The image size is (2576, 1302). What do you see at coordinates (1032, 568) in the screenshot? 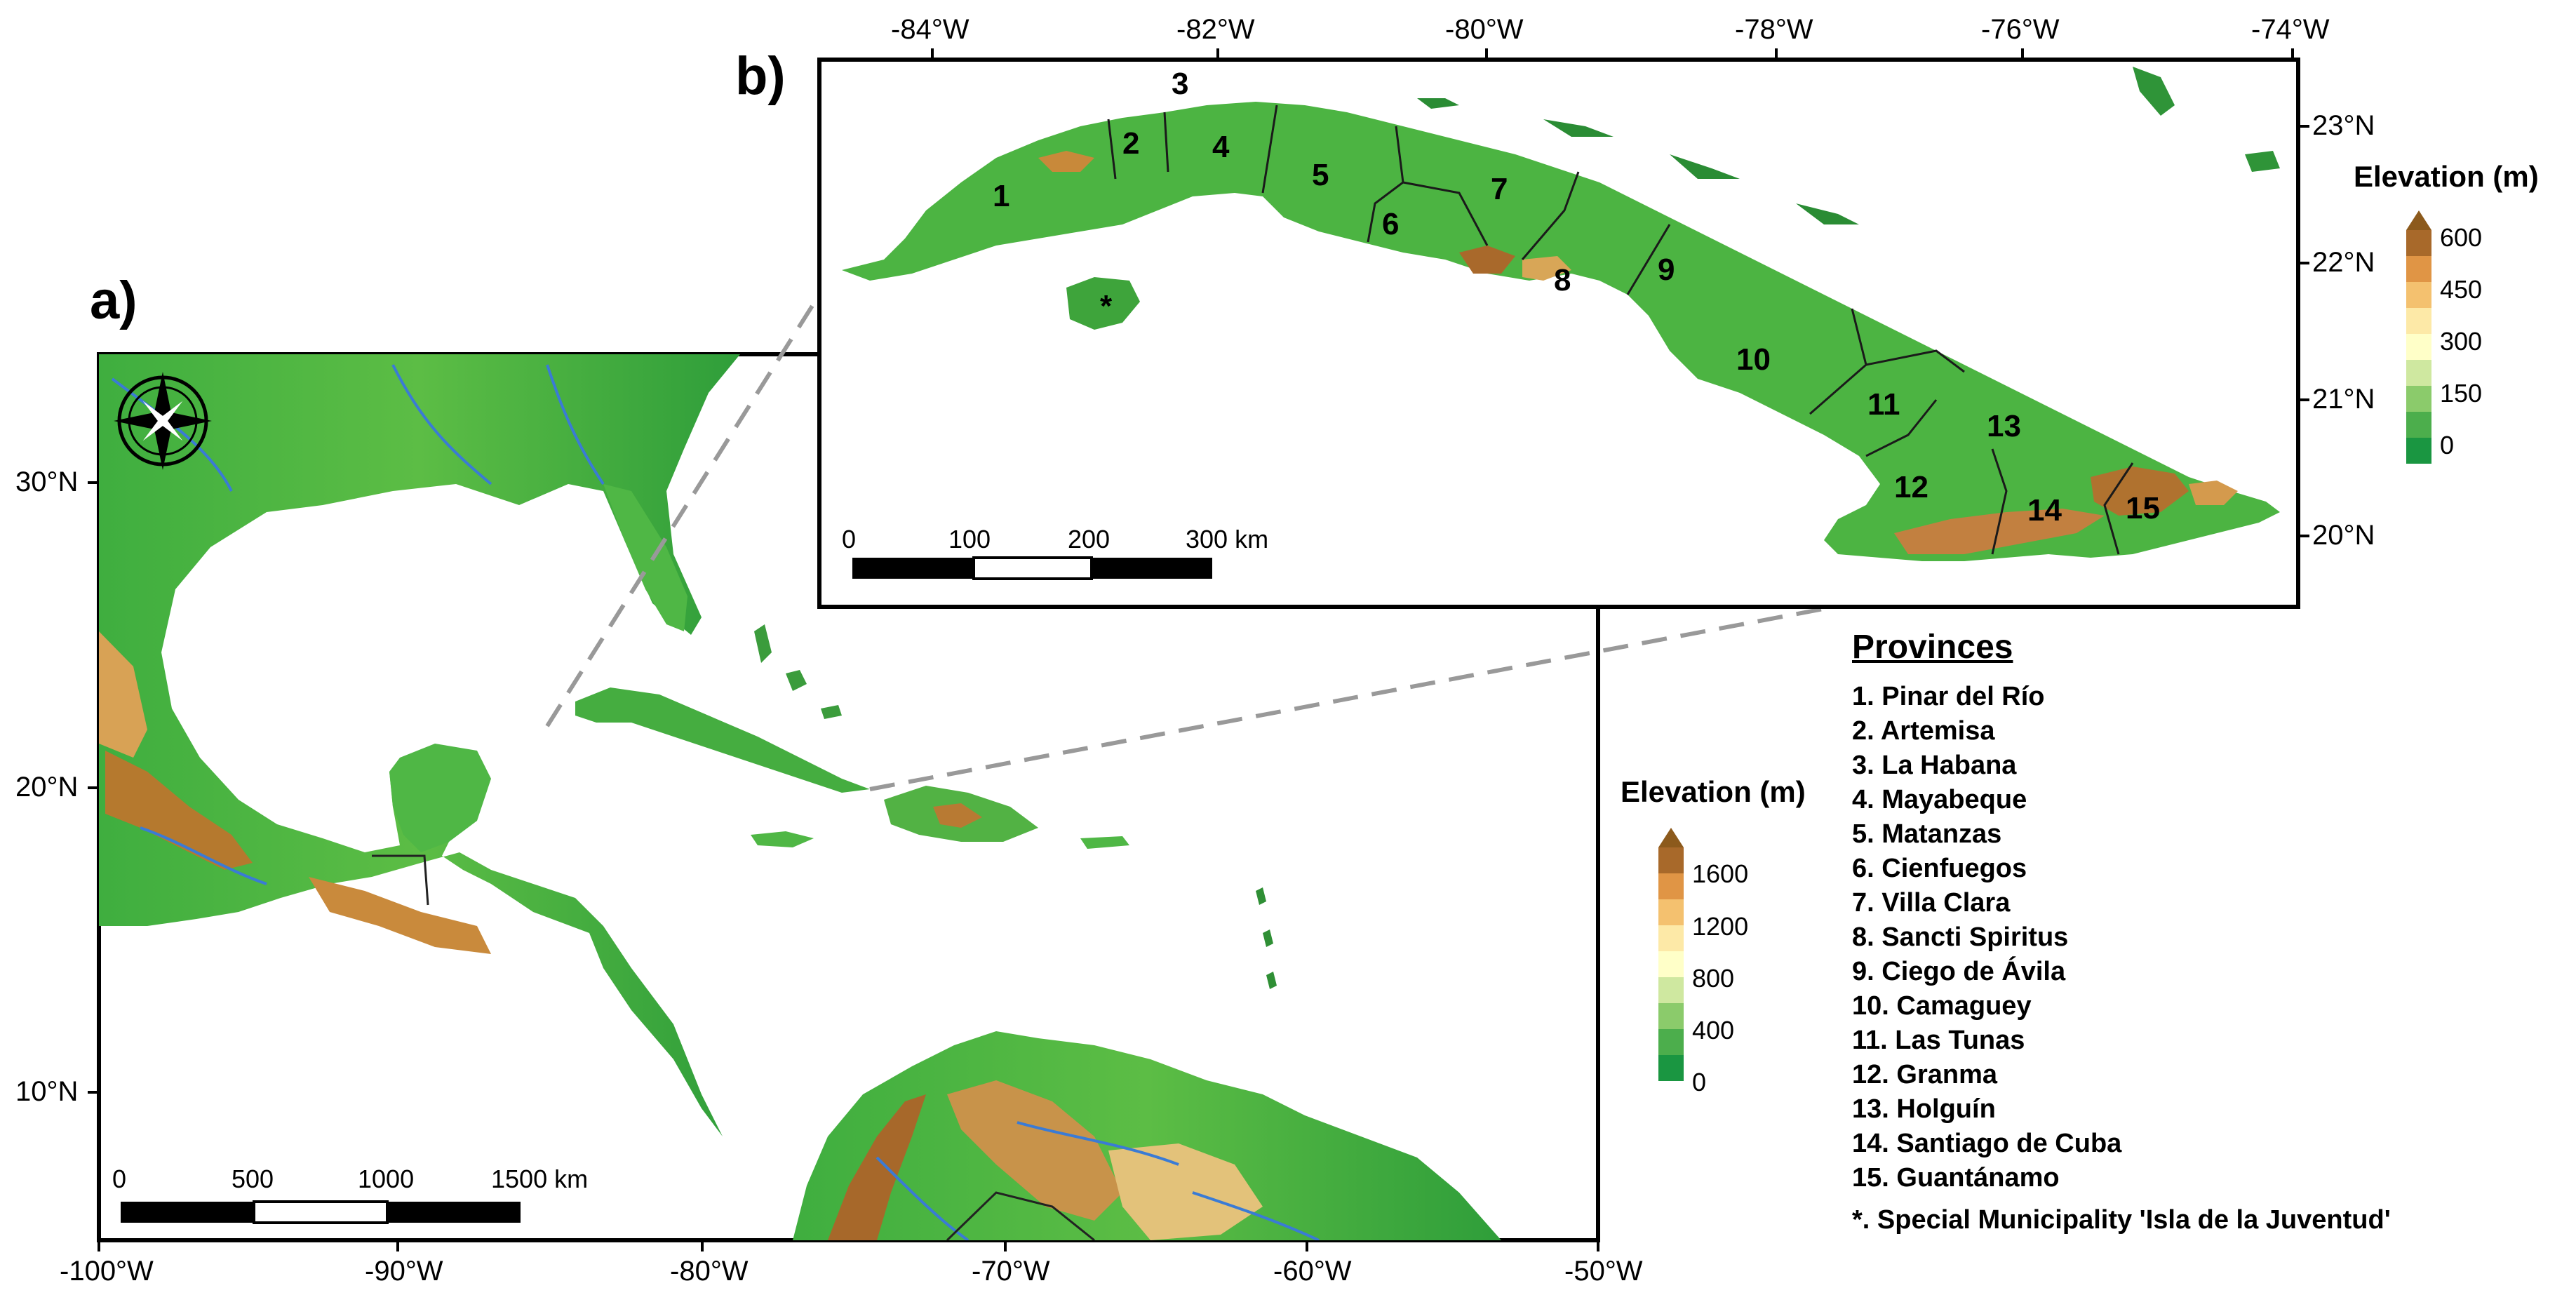
I see `panel-b-scalebar` at bounding box center [1032, 568].